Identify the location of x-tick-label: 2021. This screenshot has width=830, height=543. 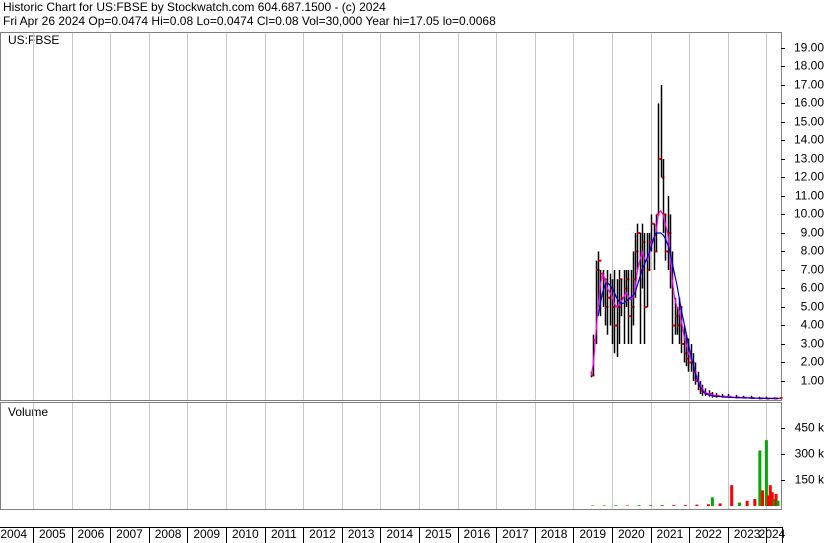
(670, 534).